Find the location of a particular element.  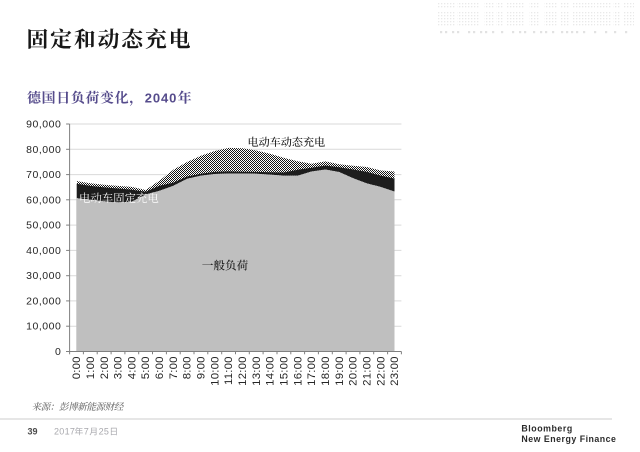

svg-text: Bloomberg is located at coordinates (546, 429).